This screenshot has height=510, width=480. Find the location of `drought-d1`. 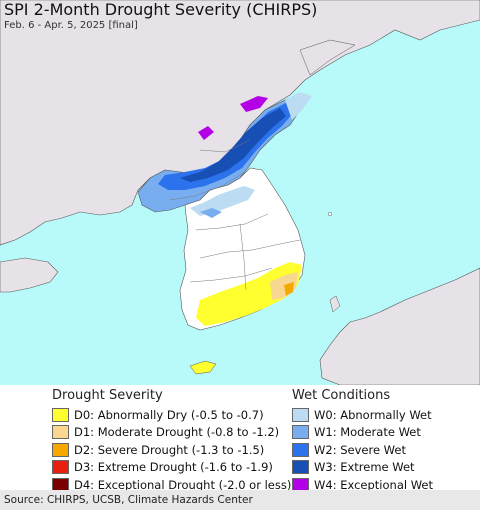

drought-d1 is located at coordinates (284, 286).